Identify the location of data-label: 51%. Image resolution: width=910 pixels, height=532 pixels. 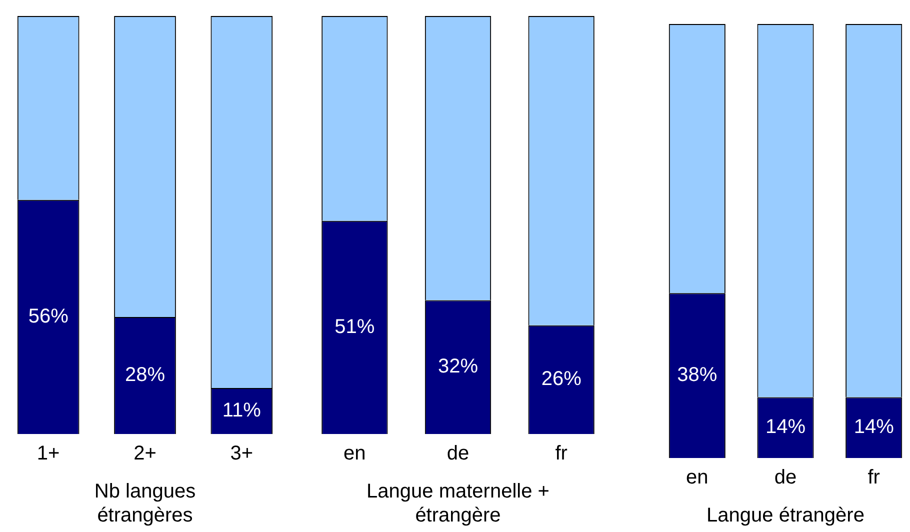
(354, 327).